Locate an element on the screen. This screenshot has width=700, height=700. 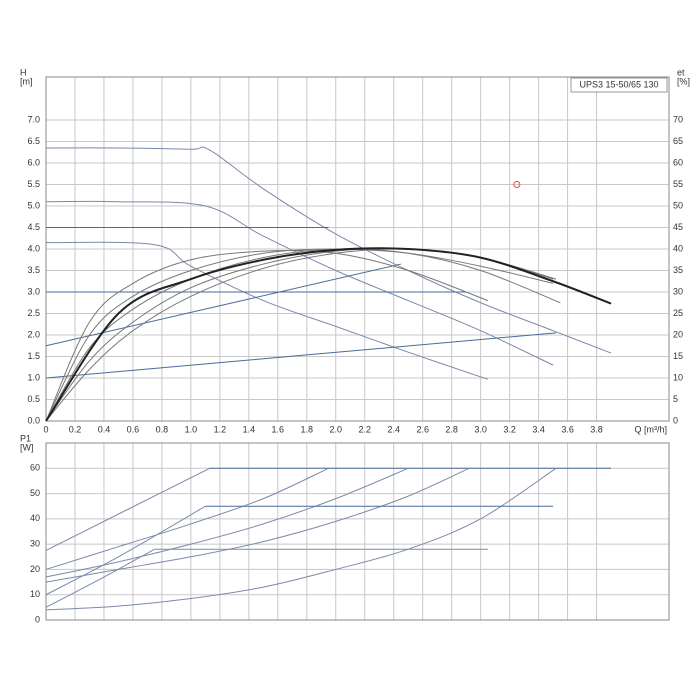
title-box is located at coordinates (619, 85).